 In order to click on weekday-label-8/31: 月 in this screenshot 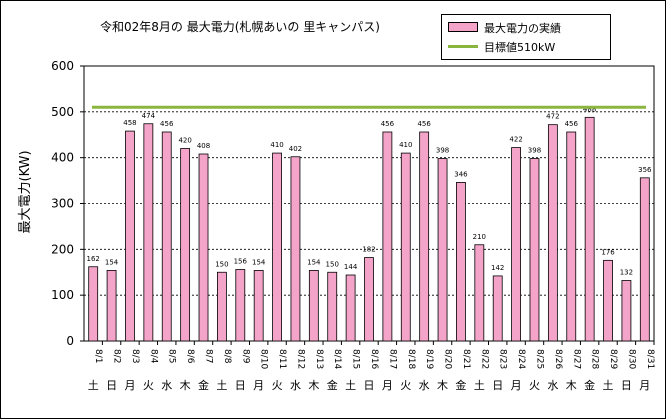, I will do `click(644, 385)`.